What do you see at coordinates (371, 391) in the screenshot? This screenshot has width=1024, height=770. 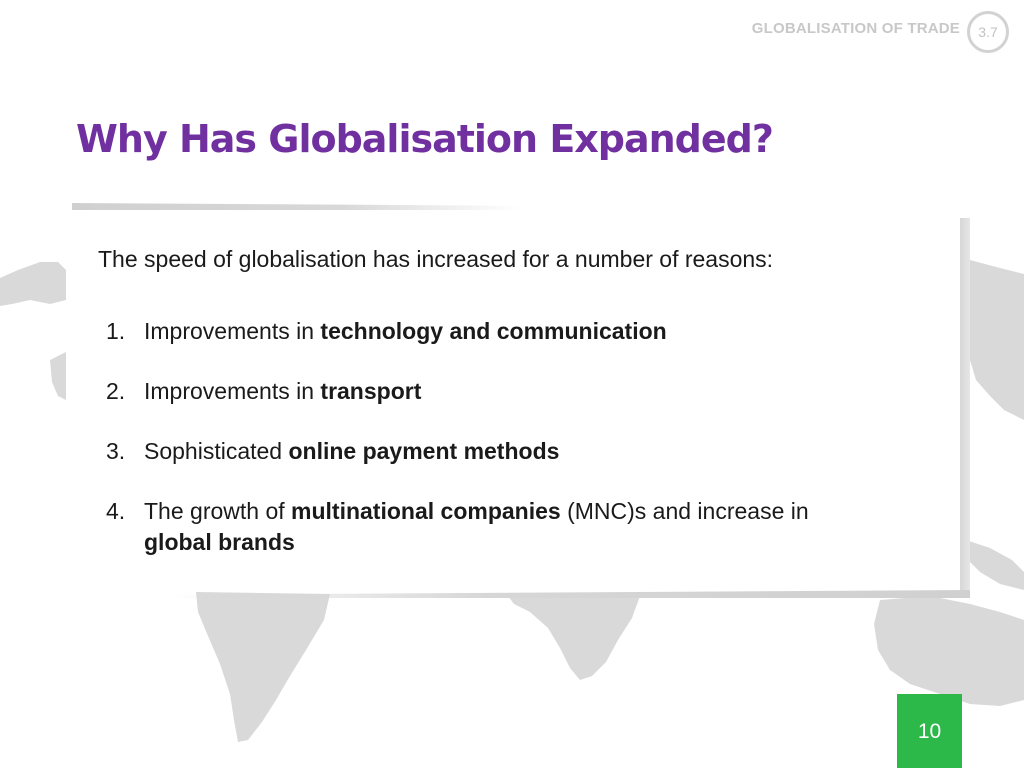 I see `text-emphasis: transport` at bounding box center [371, 391].